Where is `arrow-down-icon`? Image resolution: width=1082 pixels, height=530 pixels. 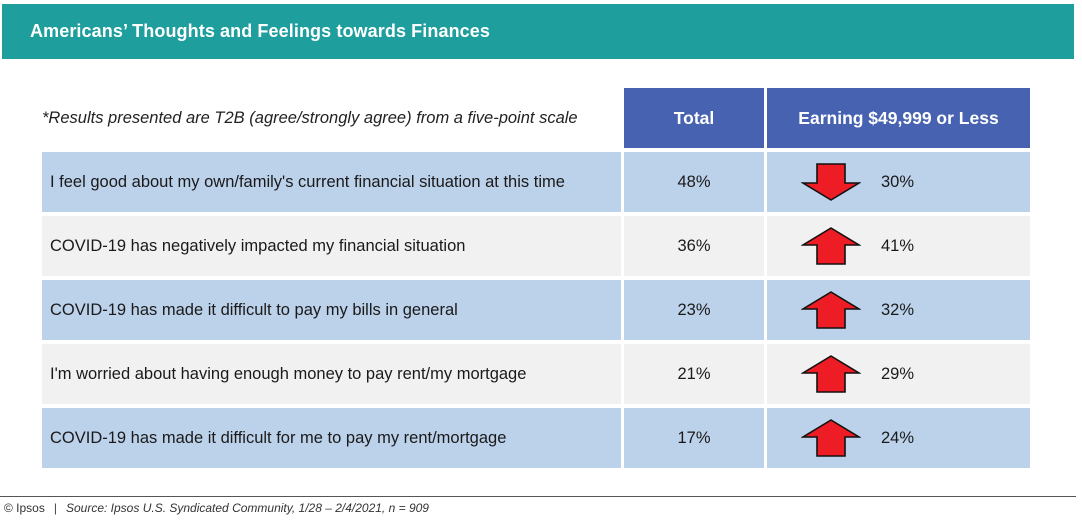 arrow-down-icon is located at coordinates (831, 182).